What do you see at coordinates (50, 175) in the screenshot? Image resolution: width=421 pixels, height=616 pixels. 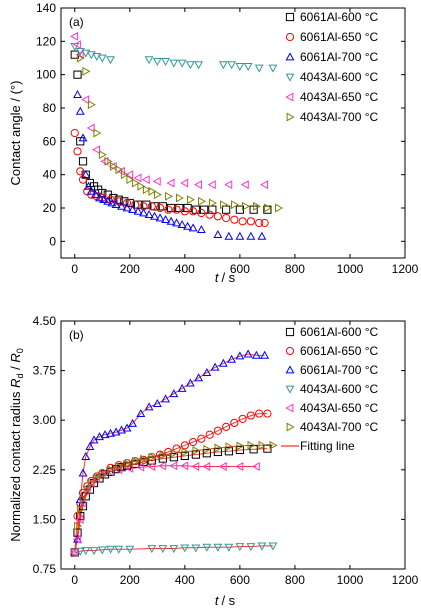 I see `y-tick-label: 40` at bounding box center [50, 175].